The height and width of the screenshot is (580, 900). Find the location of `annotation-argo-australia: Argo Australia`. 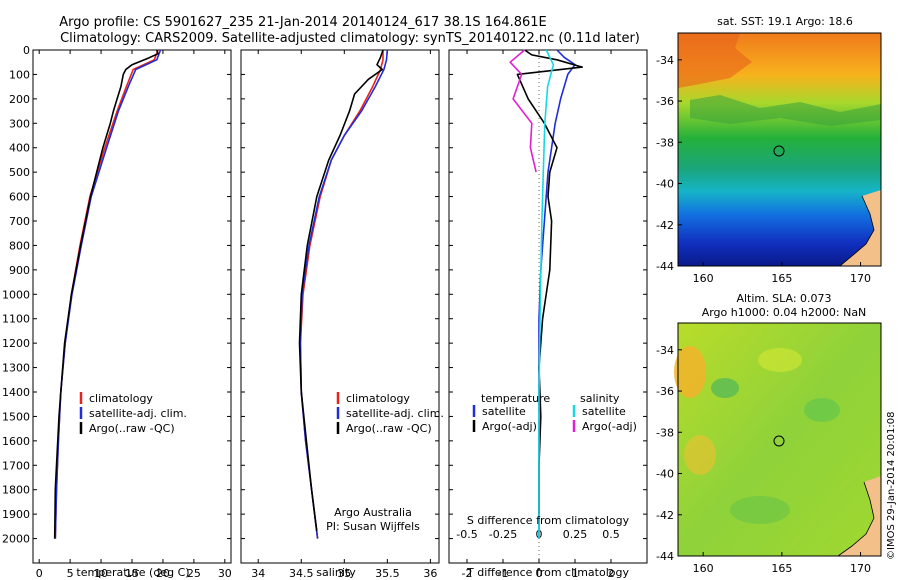

annotation-argo-australia: Argo Australia is located at coordinates (373, 512).